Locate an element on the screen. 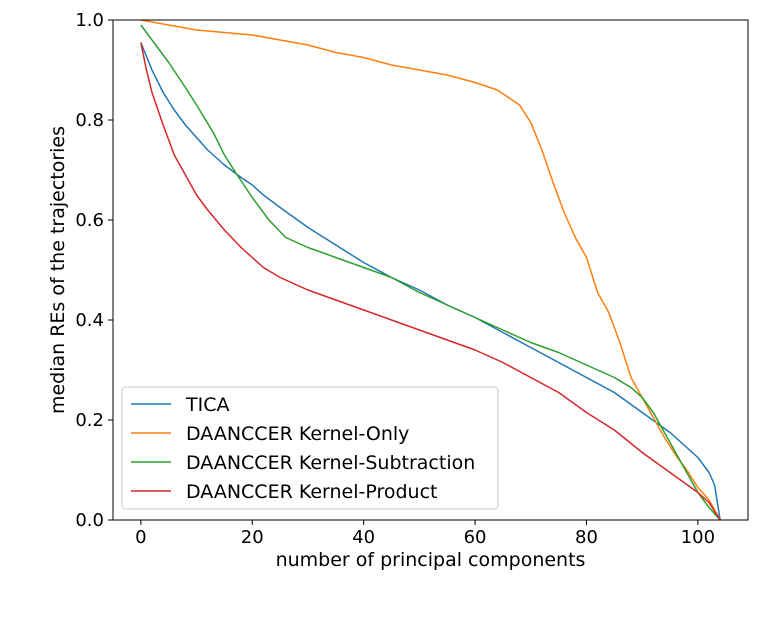 This screenshot has width=766, height=620. x-tick-label: 100 is located at coordinates (698, 537).